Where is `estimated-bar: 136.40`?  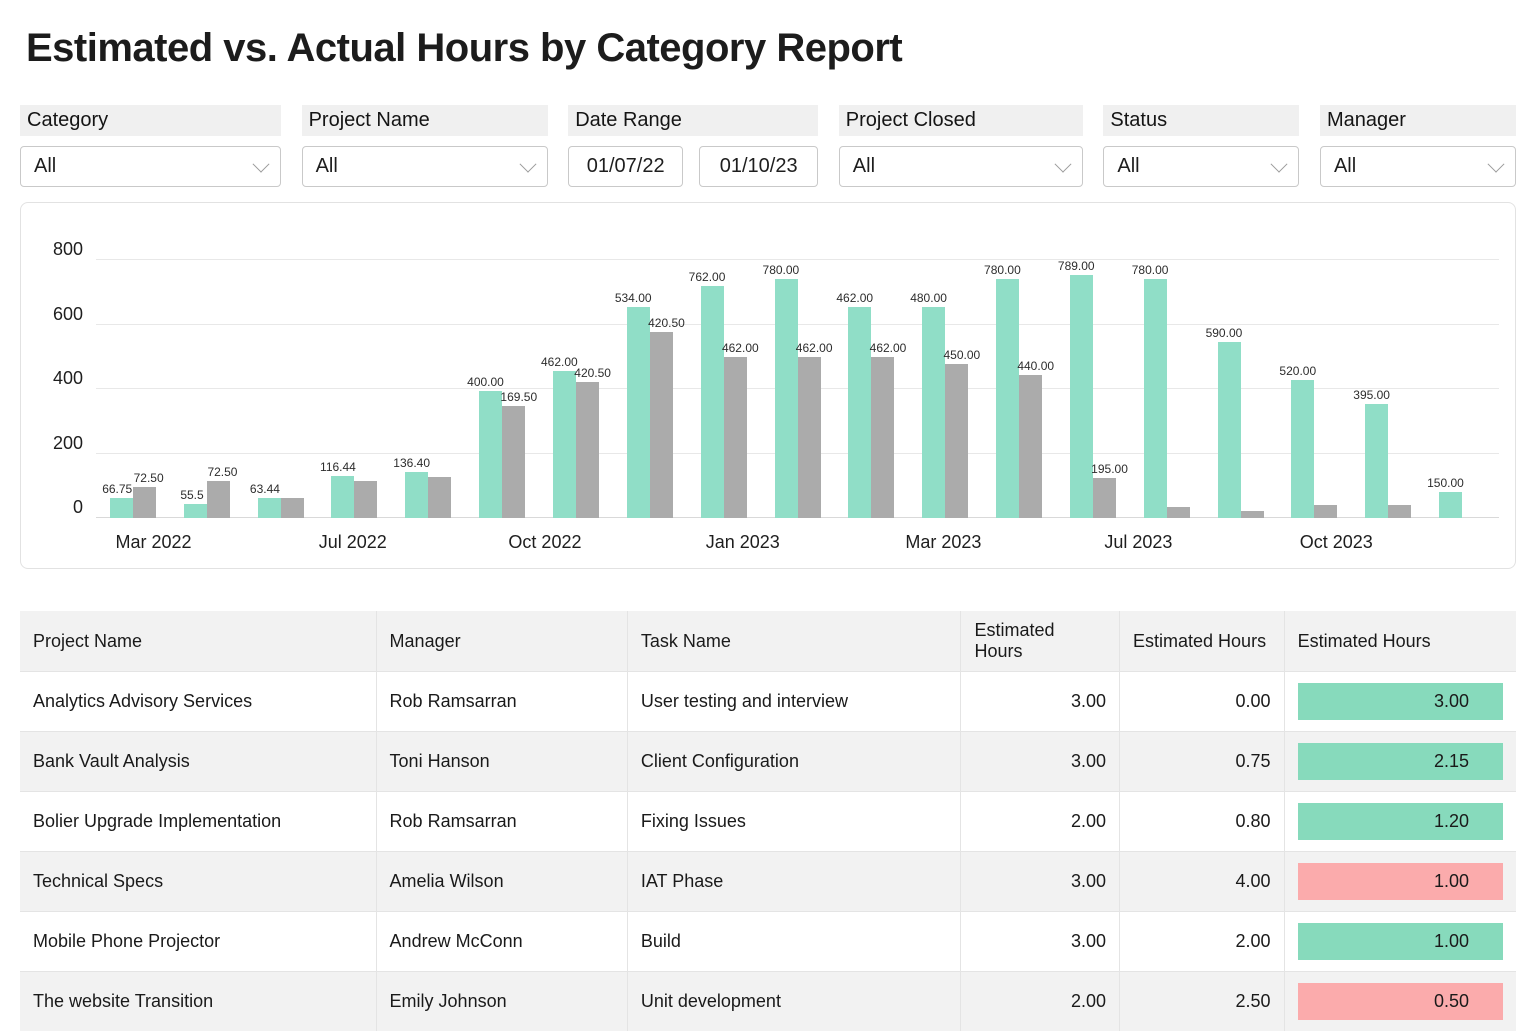 estimated-bar: 136.40 is located at coordinates (416, 495).